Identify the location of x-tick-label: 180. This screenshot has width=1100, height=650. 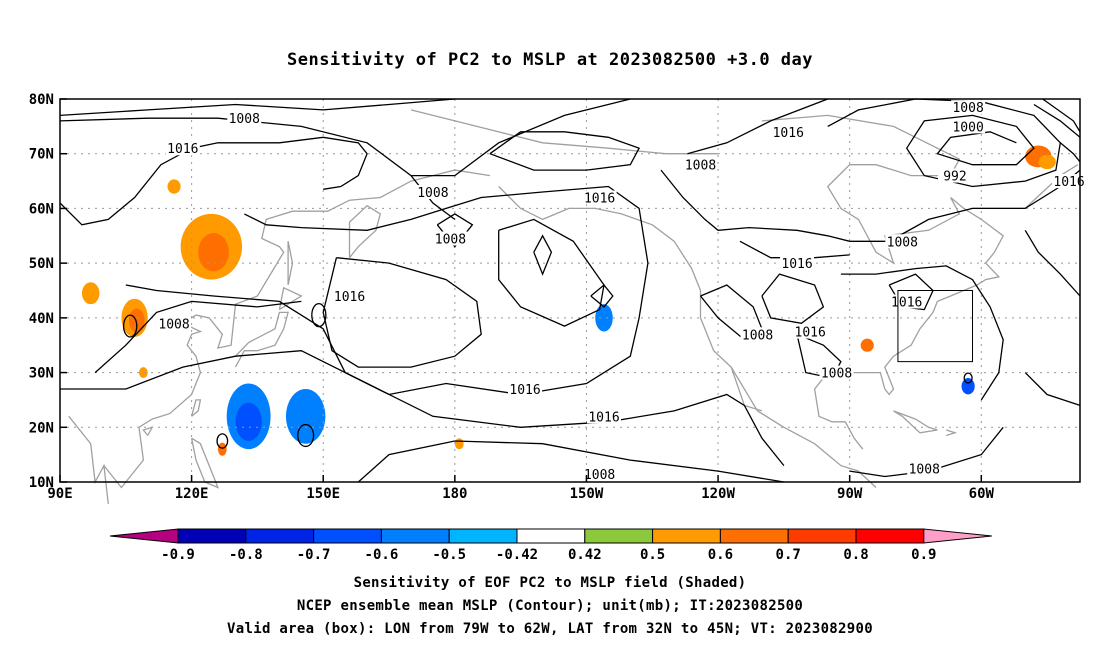
(454, 494).